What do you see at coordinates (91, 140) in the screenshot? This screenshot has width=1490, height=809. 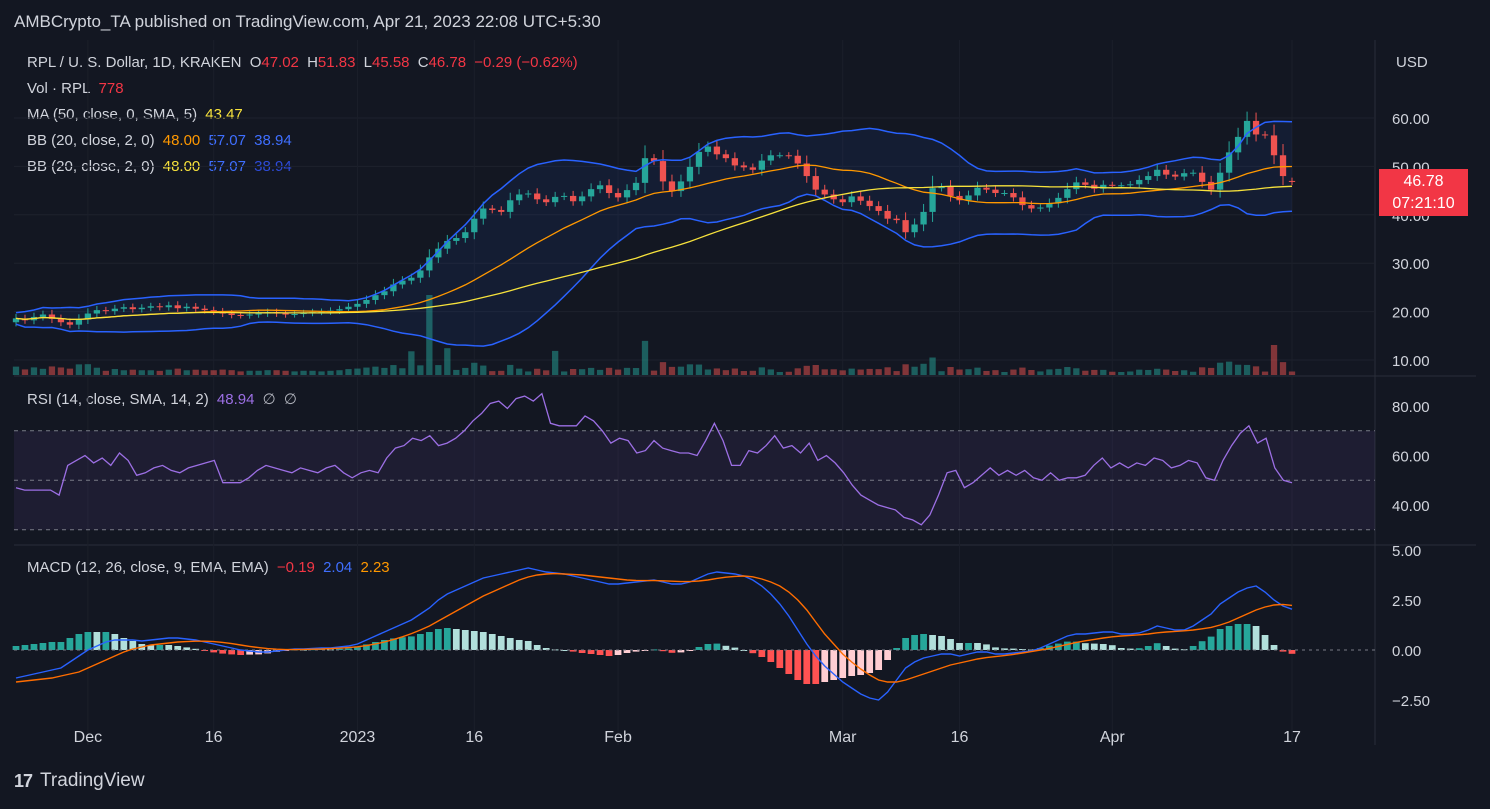 I see `bb1-label: BB (20, close, 2, 0)` at bounding box center [91, 140].